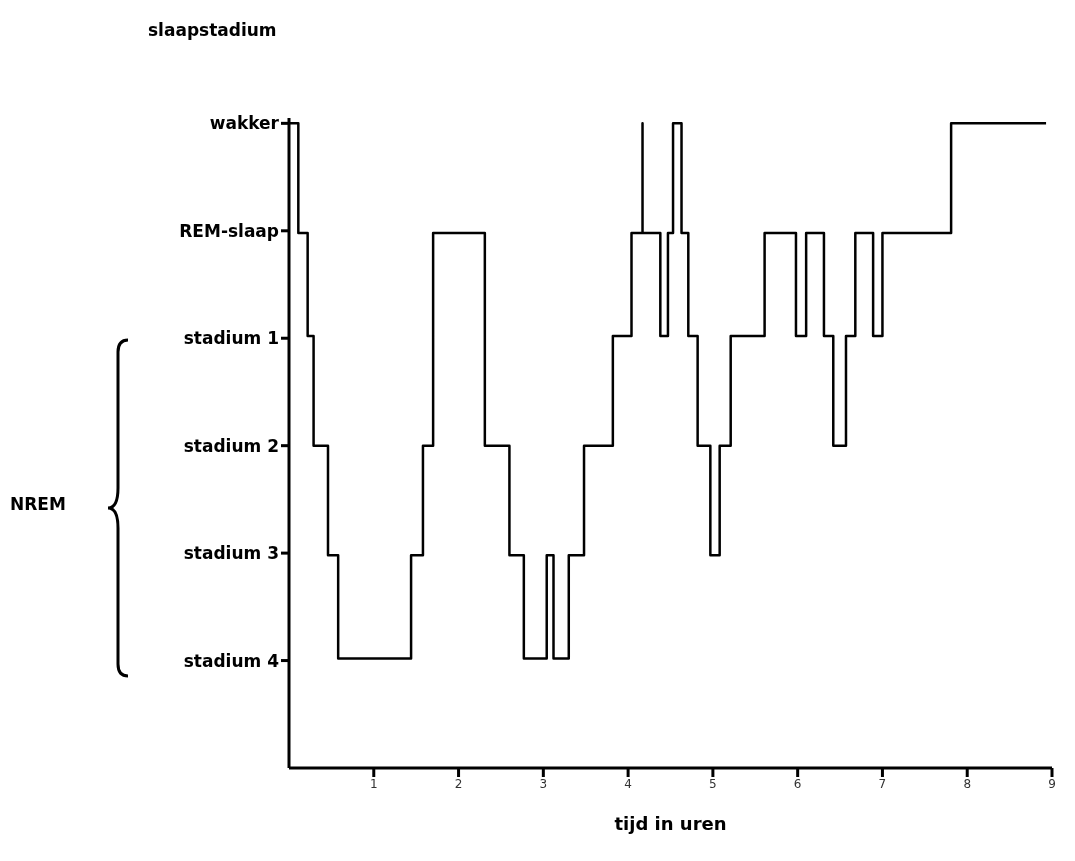  Describe the element at coordinates (628, 783) in the screenshot. I see `x-tick-label: 4` at that location.